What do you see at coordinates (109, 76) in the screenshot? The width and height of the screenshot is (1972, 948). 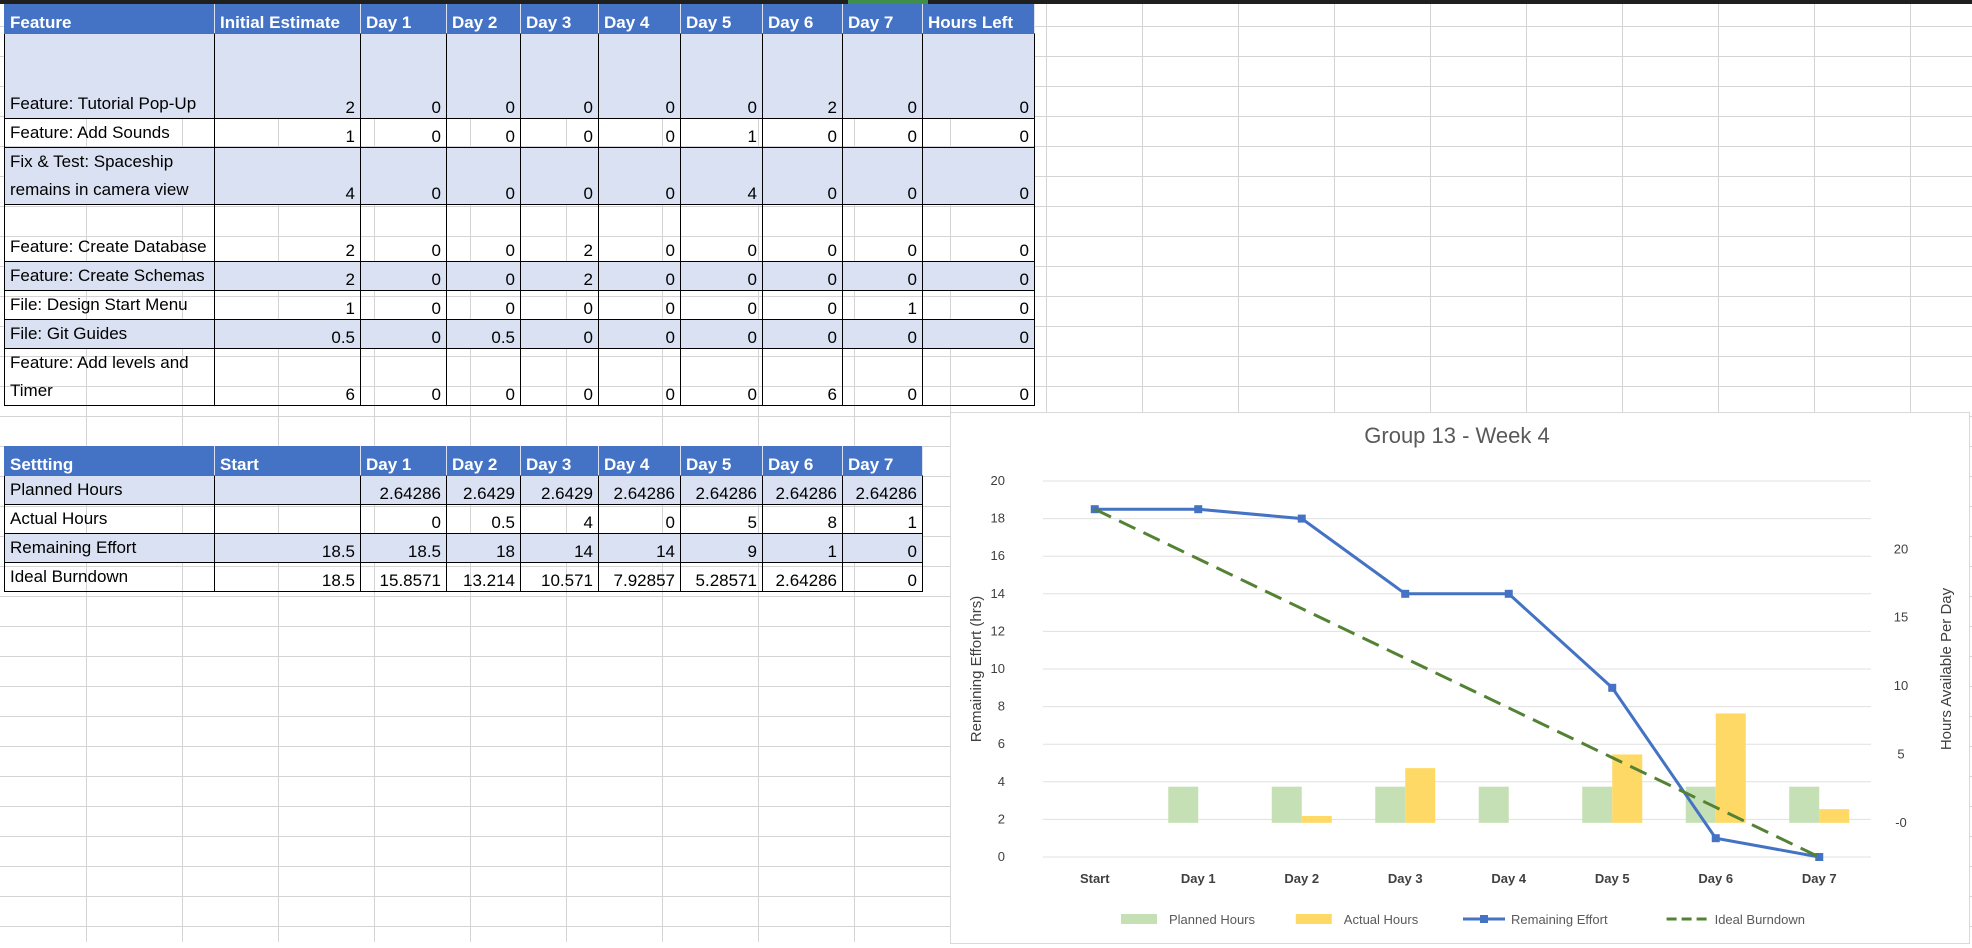 I see `feature-name-cell: Feature: Tutorial Pop-Up` at bounding box center [109, 76].